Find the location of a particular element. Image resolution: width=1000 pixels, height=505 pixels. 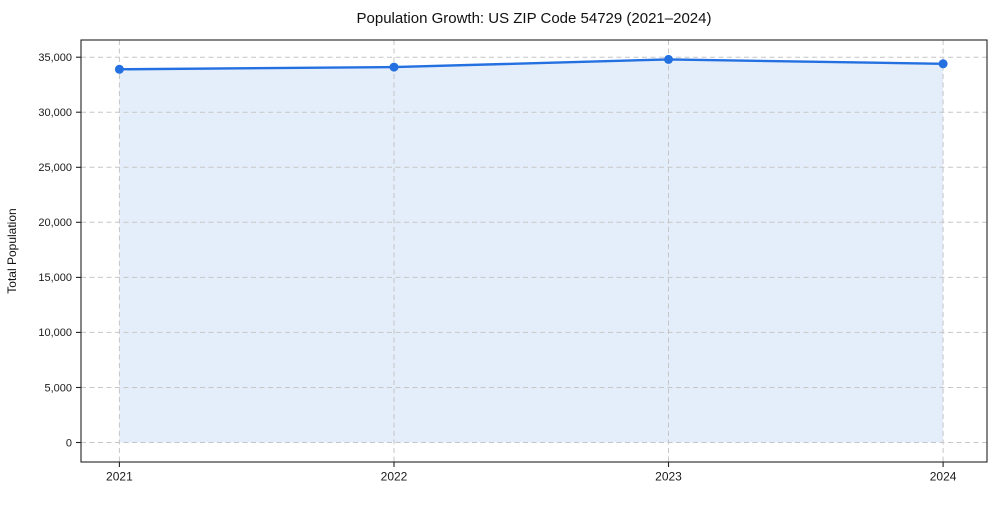

x-tick-label: 2024 is located at coordinates (943, 477).